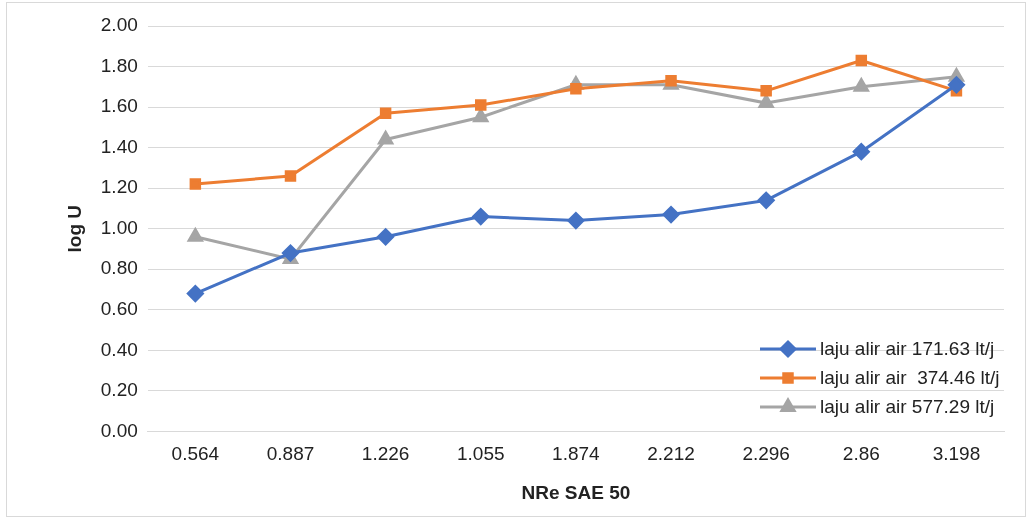 The image size is (1032, 521). Describe the element at coordinates (119, 227) in the screenshot. I see `y-tick-label: 1.00` at that location.